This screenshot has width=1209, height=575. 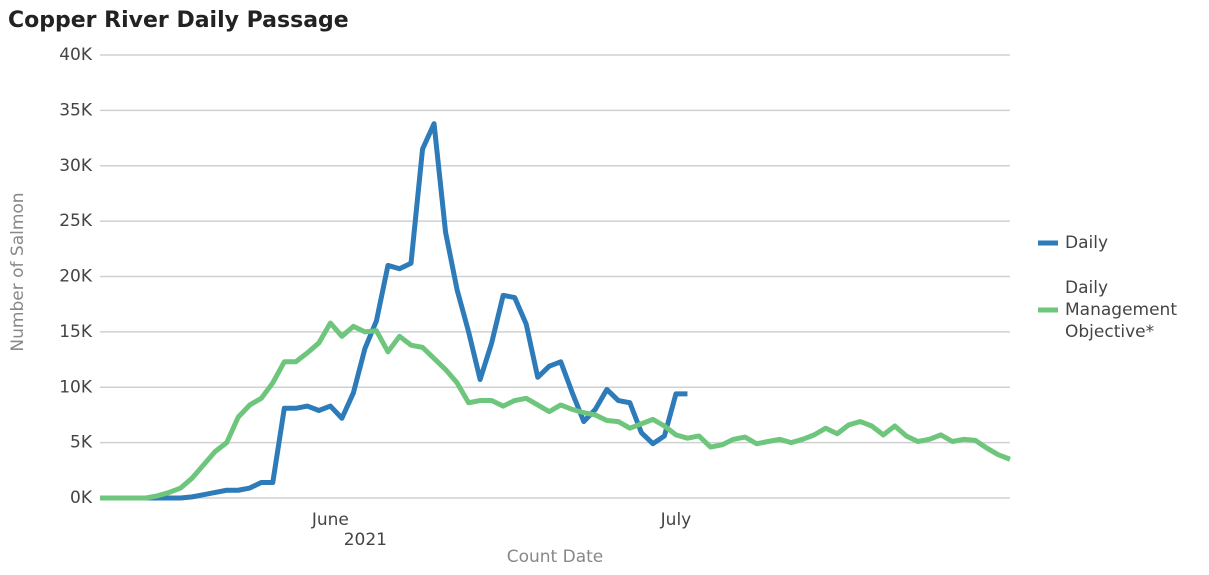 What do you see at coordinates (81, 498) in the screenshot?
I see `y-tick-label: 0K` at bounding box center [81, 498].